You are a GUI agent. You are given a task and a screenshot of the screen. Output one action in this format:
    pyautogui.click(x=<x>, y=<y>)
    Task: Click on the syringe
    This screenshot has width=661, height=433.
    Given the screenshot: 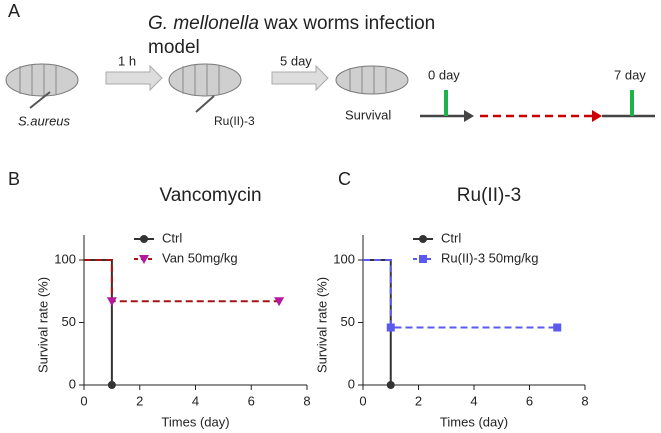 What is the action you would take?
    pyautogui.click(x=122, y=102)
    